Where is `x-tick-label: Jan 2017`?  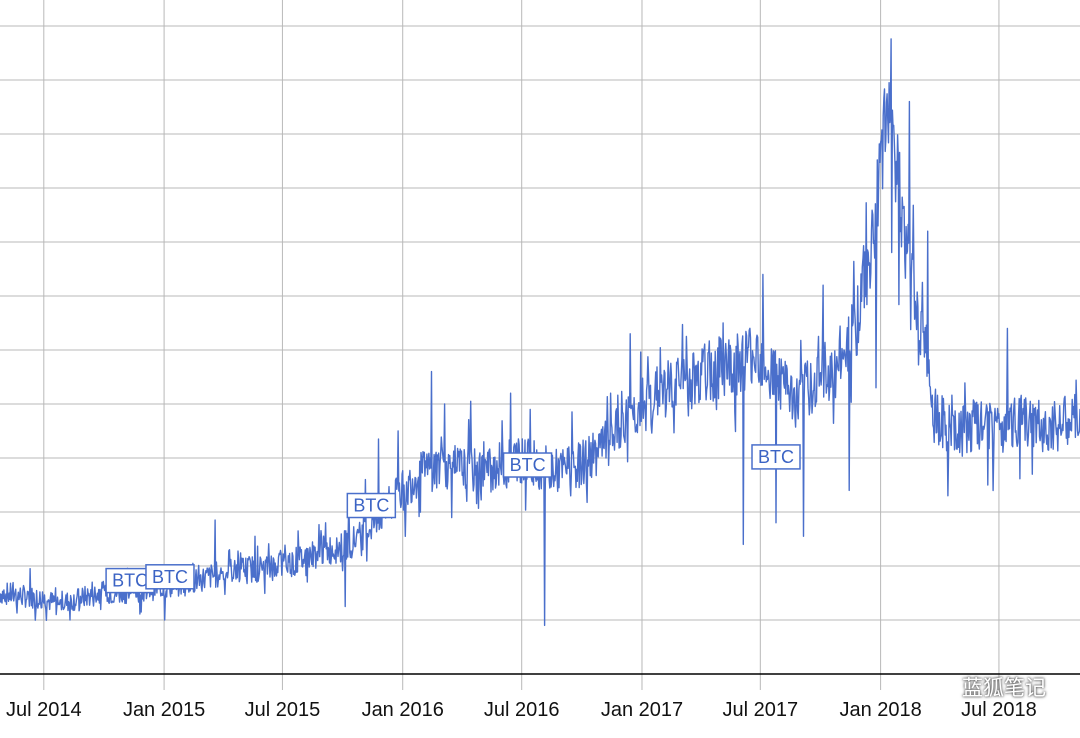 x-tick-label: Jan 2017 is located at coordinates (642, 710).